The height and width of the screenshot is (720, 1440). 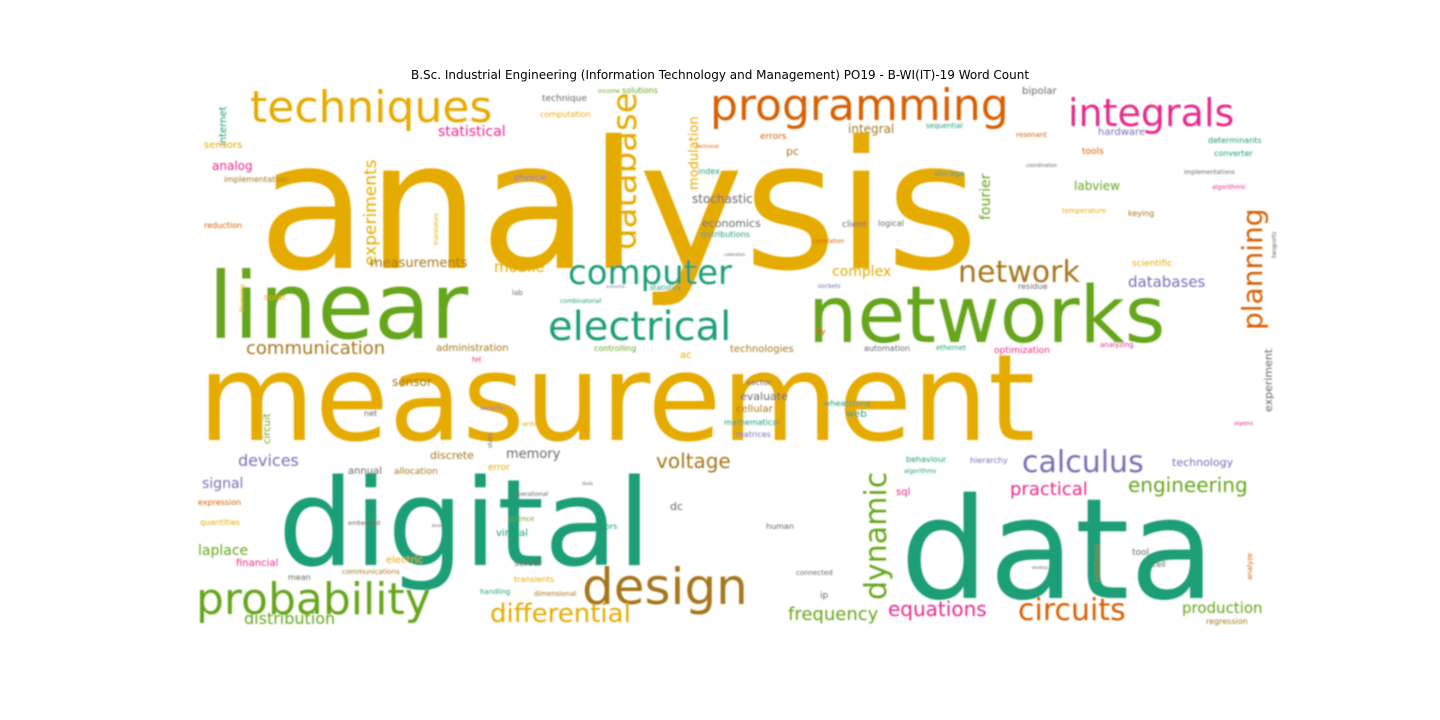 What do you see at coordinates (371, 212) in the screenshot?
I see `cloud-word-experiments: experiments` at bounding box center [371, 212].